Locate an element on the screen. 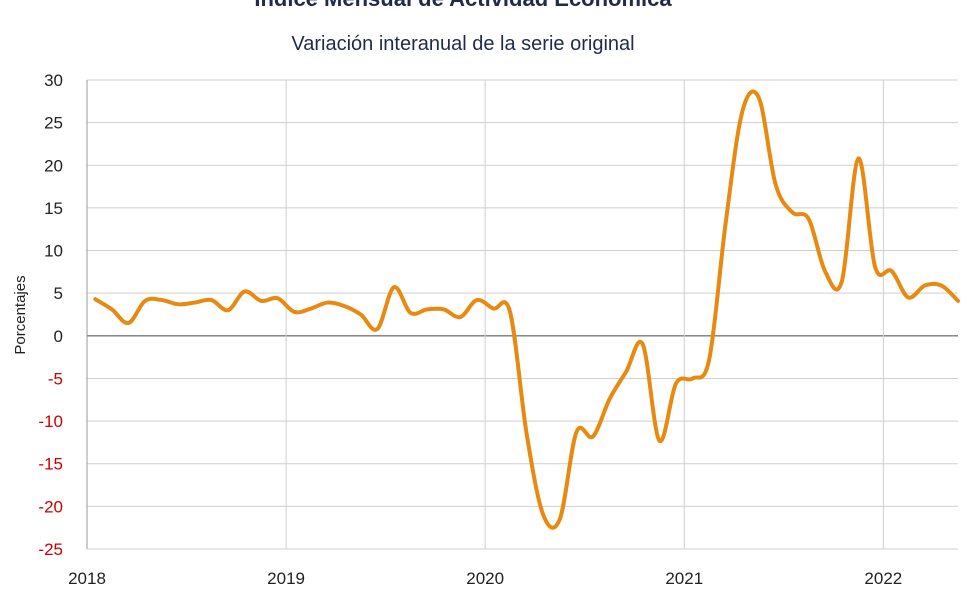 Image resolution: width=980 pixels, height=613 pixels. y-tick-label: -20 is located at coordinates (50, 506).